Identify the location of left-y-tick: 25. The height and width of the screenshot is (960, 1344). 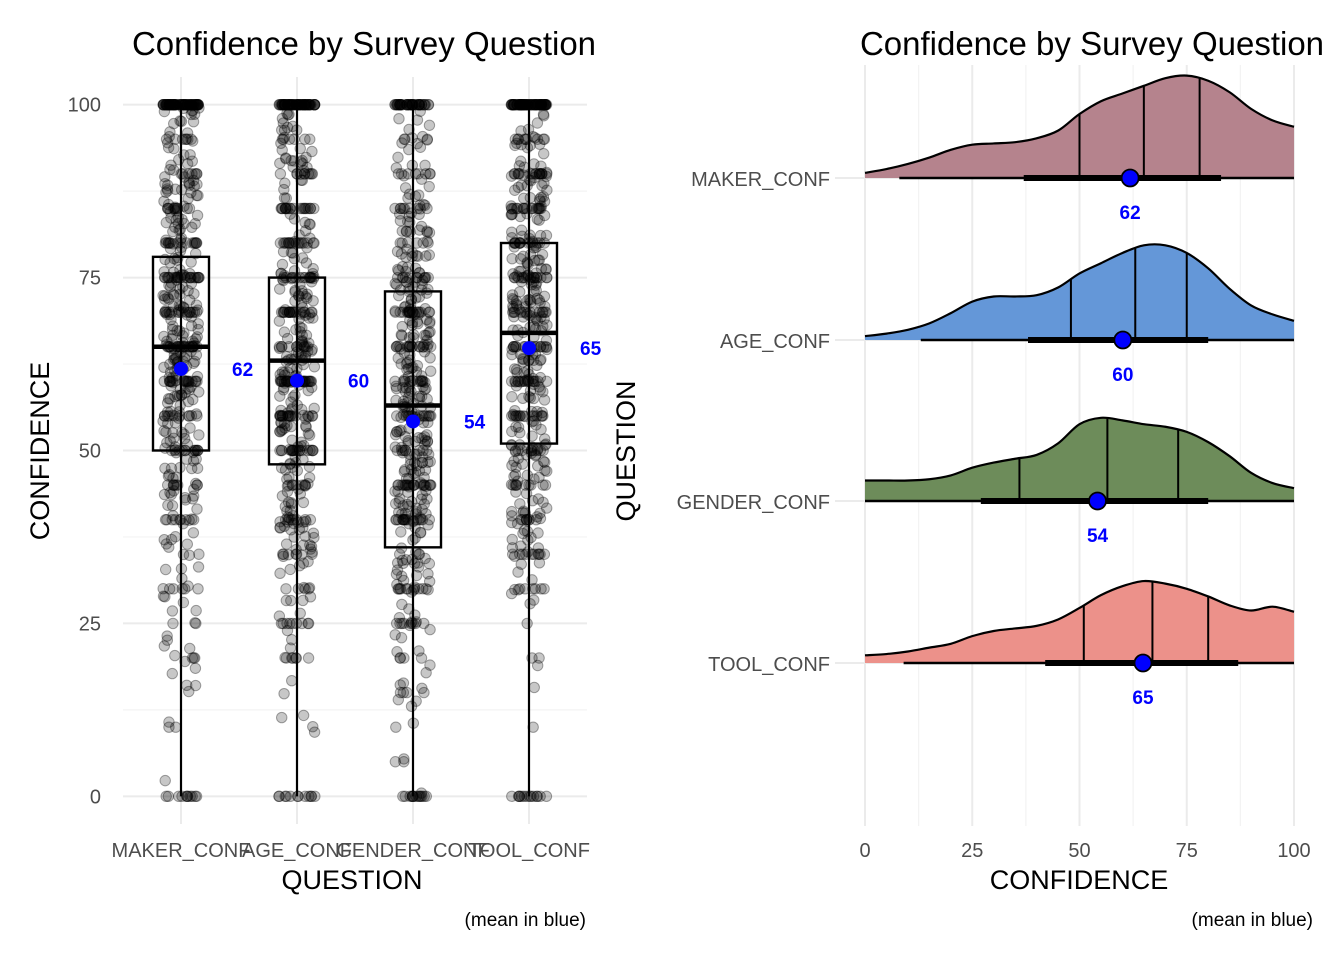
(90, 624).